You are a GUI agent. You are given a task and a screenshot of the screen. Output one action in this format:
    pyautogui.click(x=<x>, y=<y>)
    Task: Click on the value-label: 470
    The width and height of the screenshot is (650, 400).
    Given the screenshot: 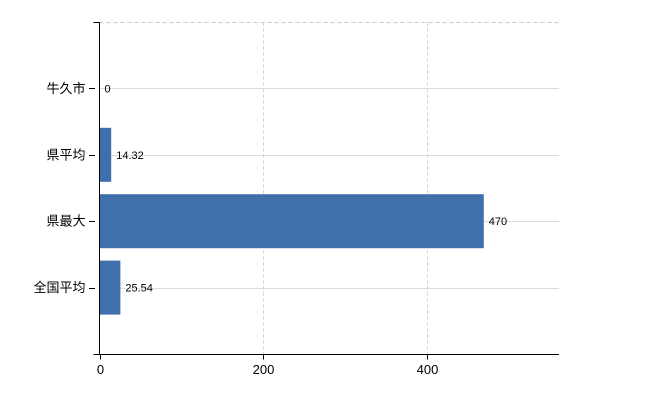 What is the action you would take?
    pyautogui.click(x=498, y=222)
    